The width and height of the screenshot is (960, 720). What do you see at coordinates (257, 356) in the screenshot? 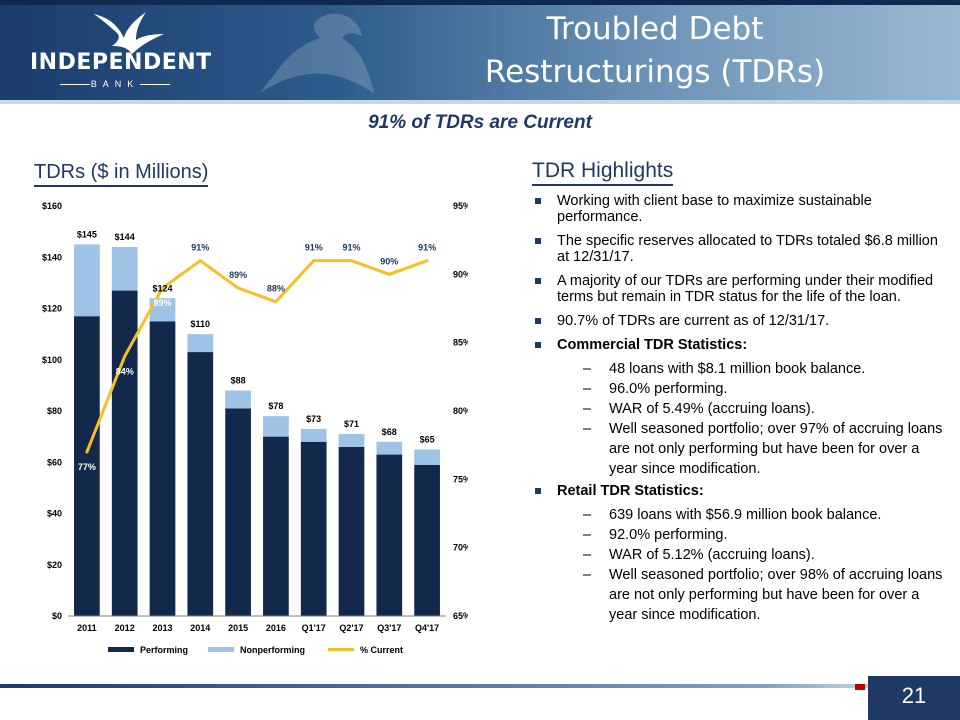
I see `line-group` at bounding box center [257, 356].